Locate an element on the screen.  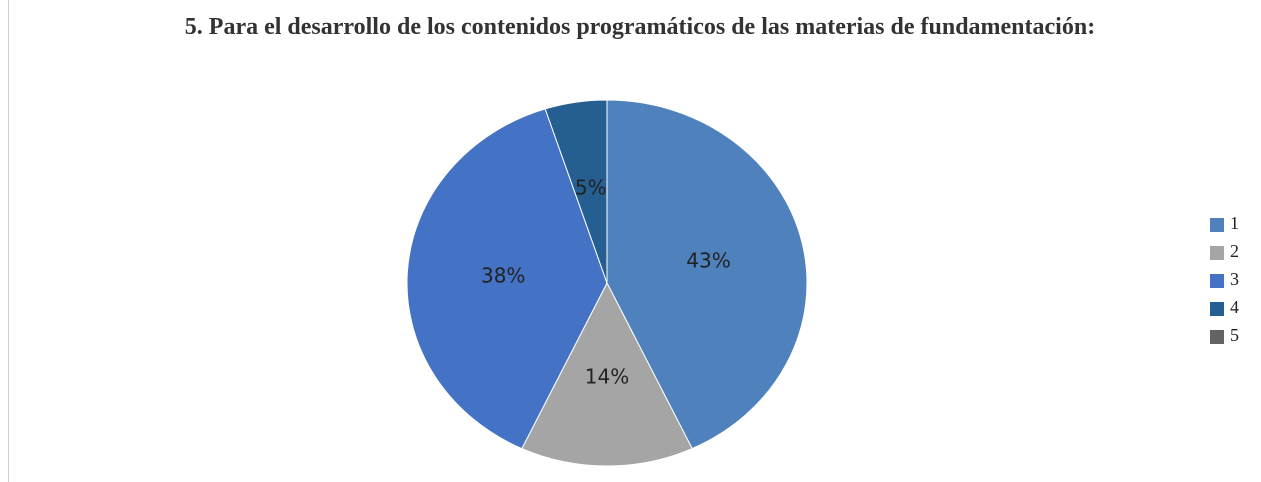
data-label: 38% is located at coordinates (503, 276).